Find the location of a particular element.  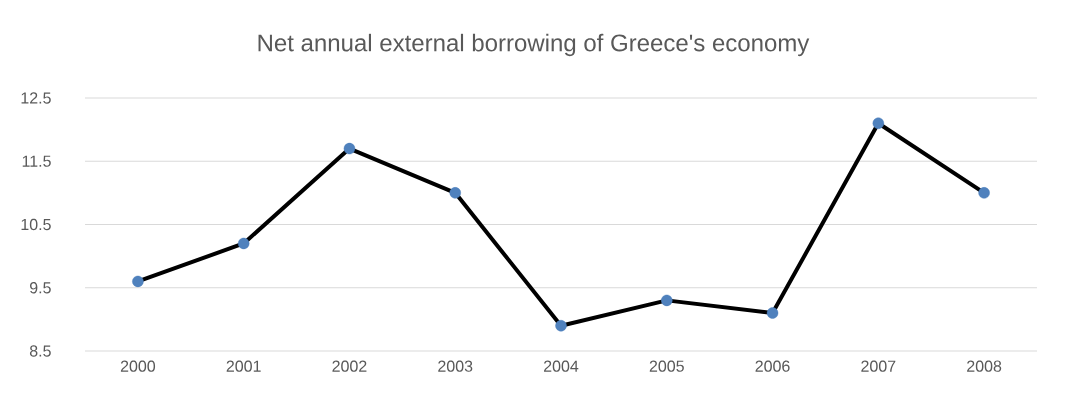

y-tick-label: 12.5 is located at coordinates (36, 98).